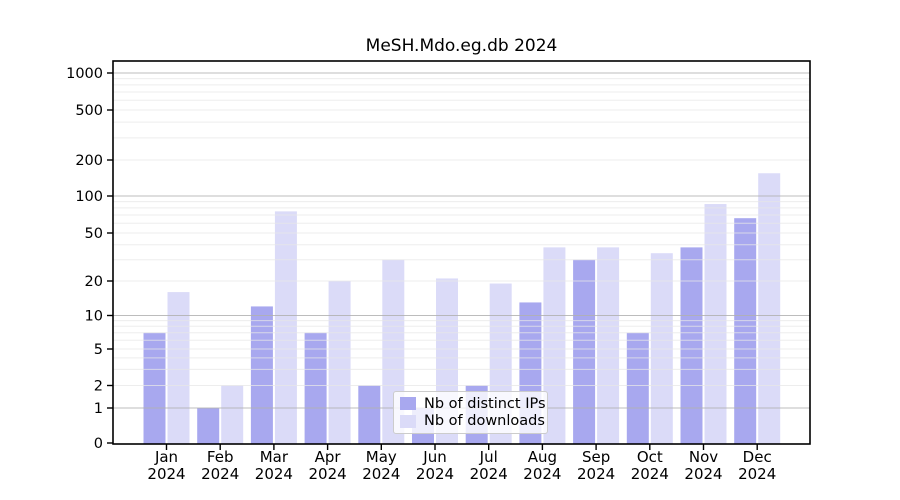 This screenshot has height=500, width=900. Describe the element at coordinates (339, 362) in the screenshot. I see `bar-downloads-apr` at that location.